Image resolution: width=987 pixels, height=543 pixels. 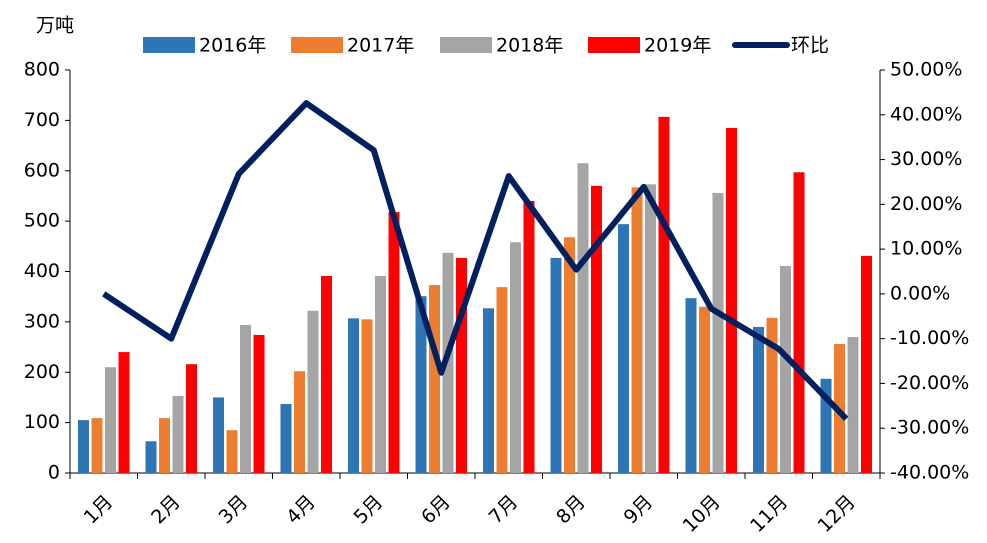 What do you see at coordinates (369, 510) in the screenshot?
I see `x-tick-label: 5月` at bounding box center [369, 510].